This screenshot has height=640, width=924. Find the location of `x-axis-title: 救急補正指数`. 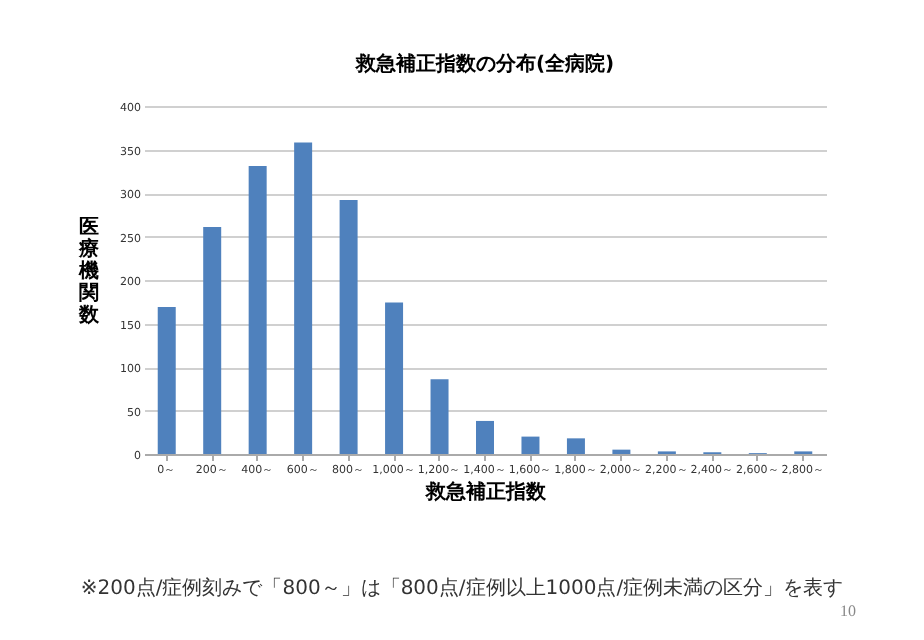

x-axis-title: 救急補正指数 is located at coordinates (486, 492).